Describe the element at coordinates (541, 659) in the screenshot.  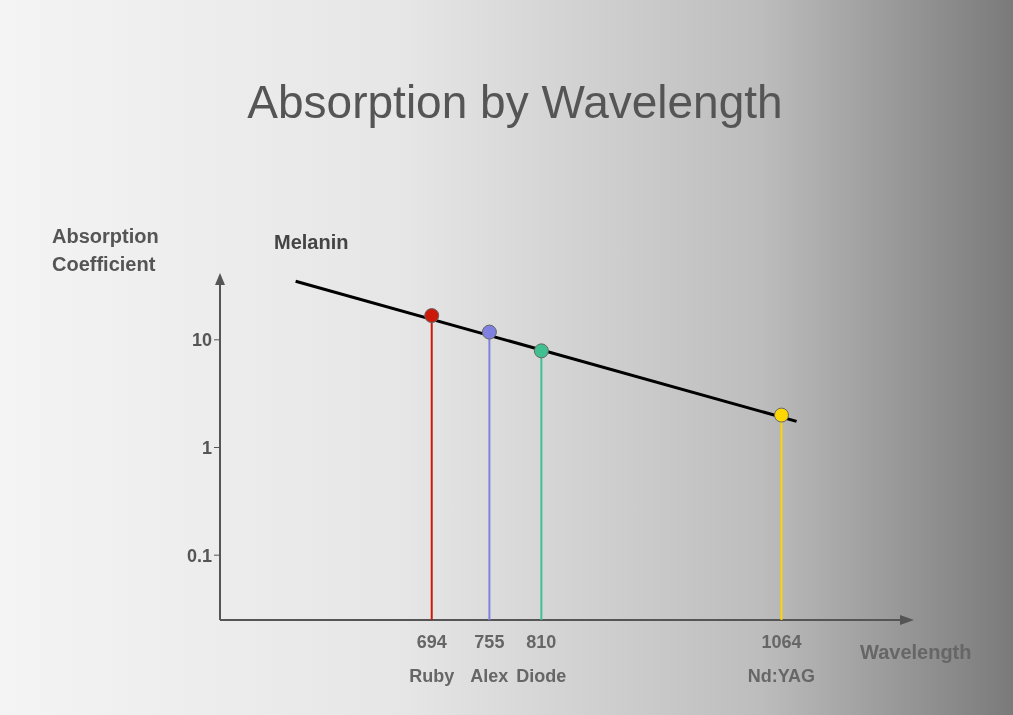
I see `x-tick-label: 810 Diode` at that location.